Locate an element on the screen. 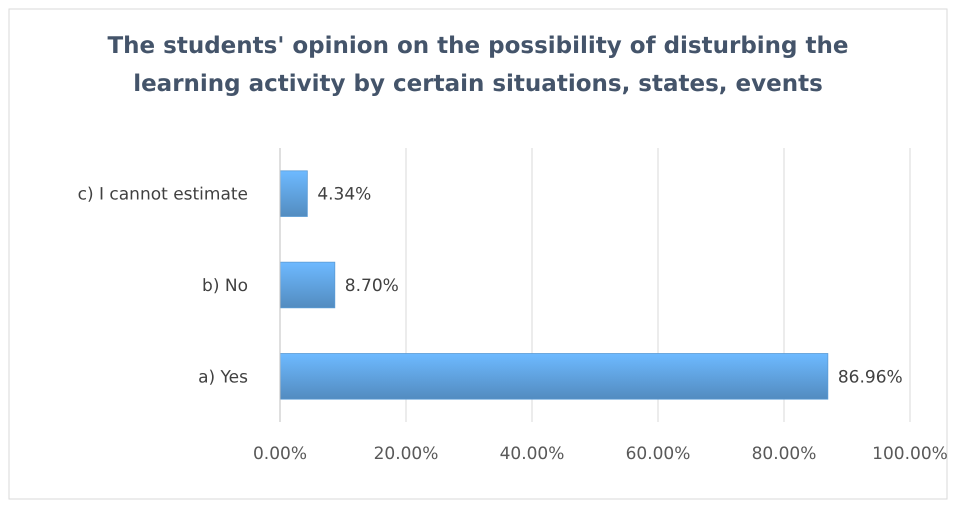  x-tick-label: 100.00% is located at coordinates (910, 454).